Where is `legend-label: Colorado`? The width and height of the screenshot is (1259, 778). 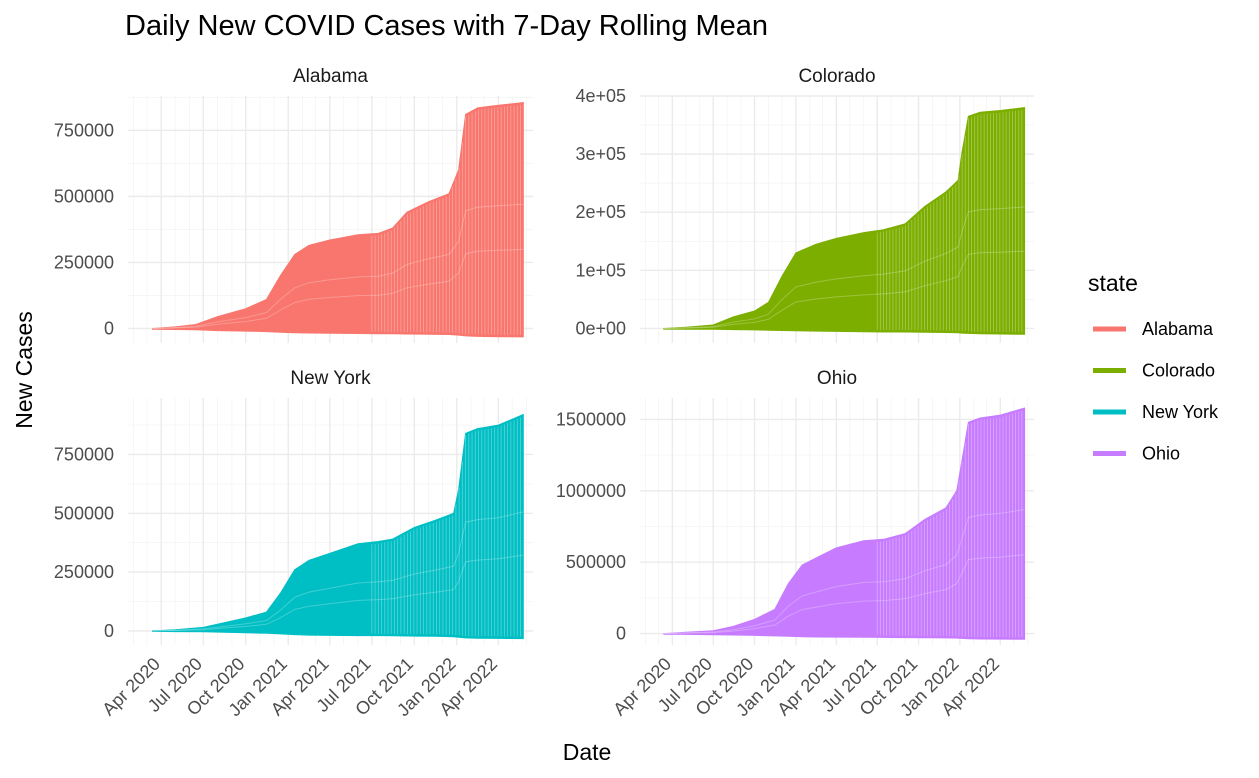 legend-label: Colorado is located at coordinates (1178, 371).